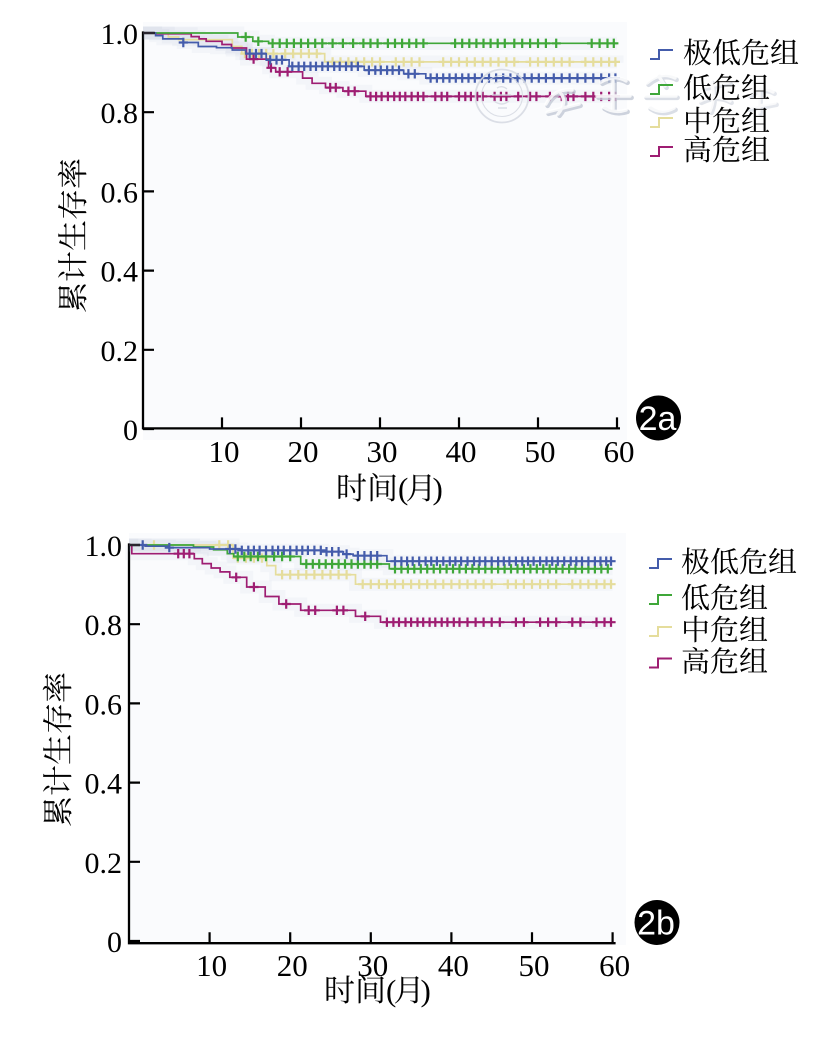 This screenshot has width=815, height=1041. Describe the element at coordinates (658, 419) in the screenshot. I see `svg-text: 2a` at that location.